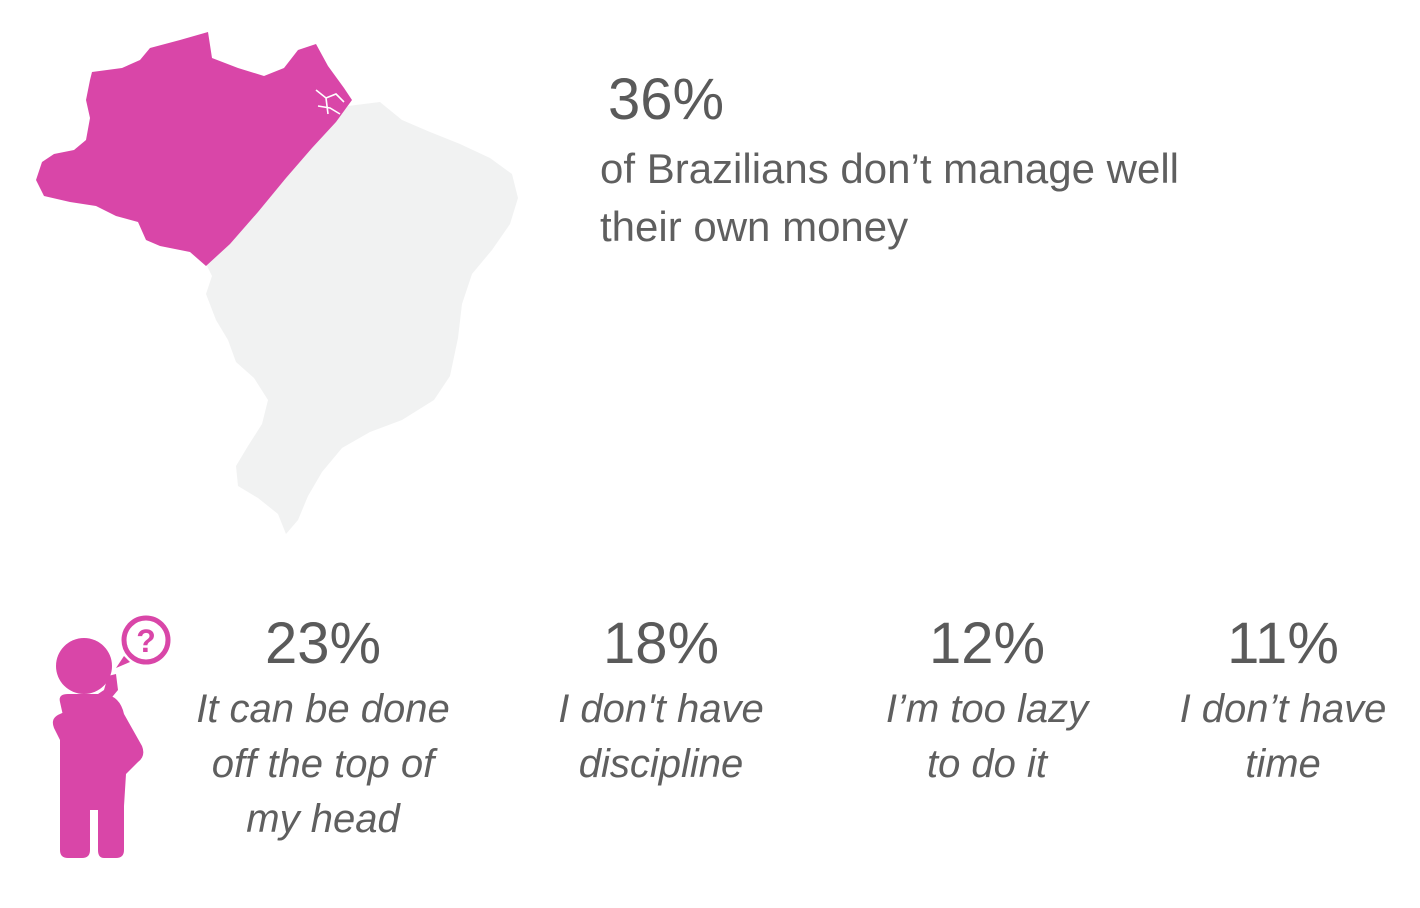 The height and width of the screenshot is (908, 1420). What do you see at coordinates (661, 643) in the screenshot?
I see `stat-value: 18%` at bounding box center [661, 643].